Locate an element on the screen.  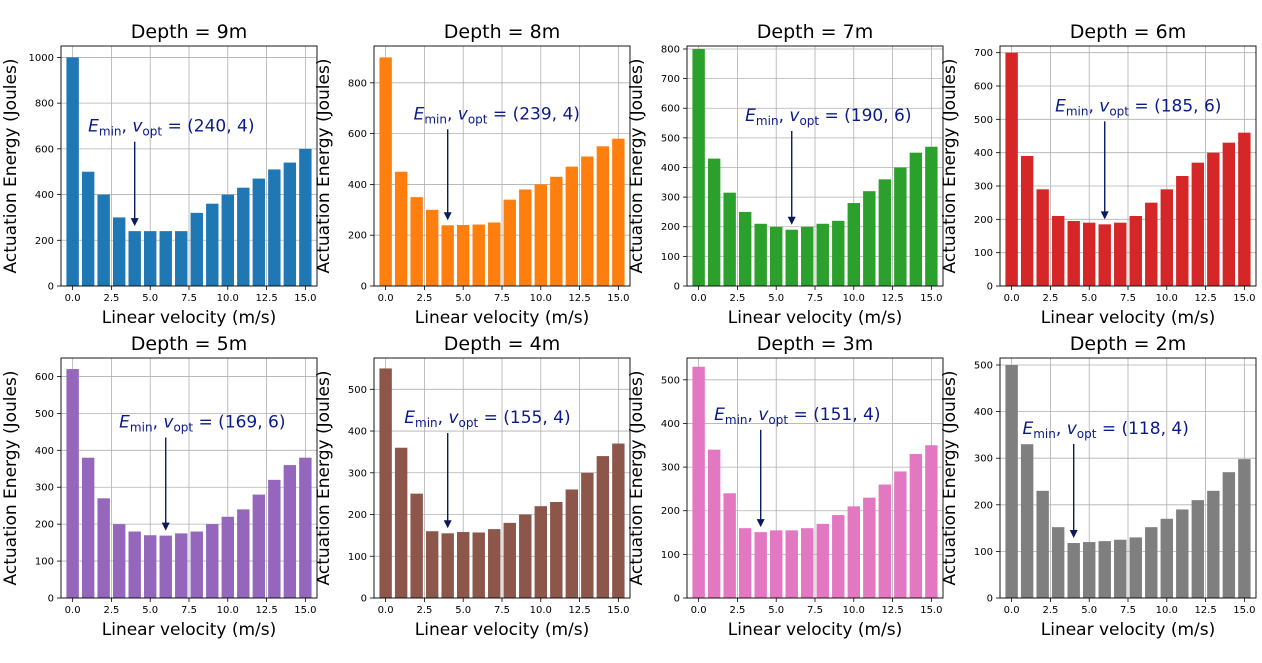
subplot-title: Depth = 6m is located at coordinates (1128, 32).